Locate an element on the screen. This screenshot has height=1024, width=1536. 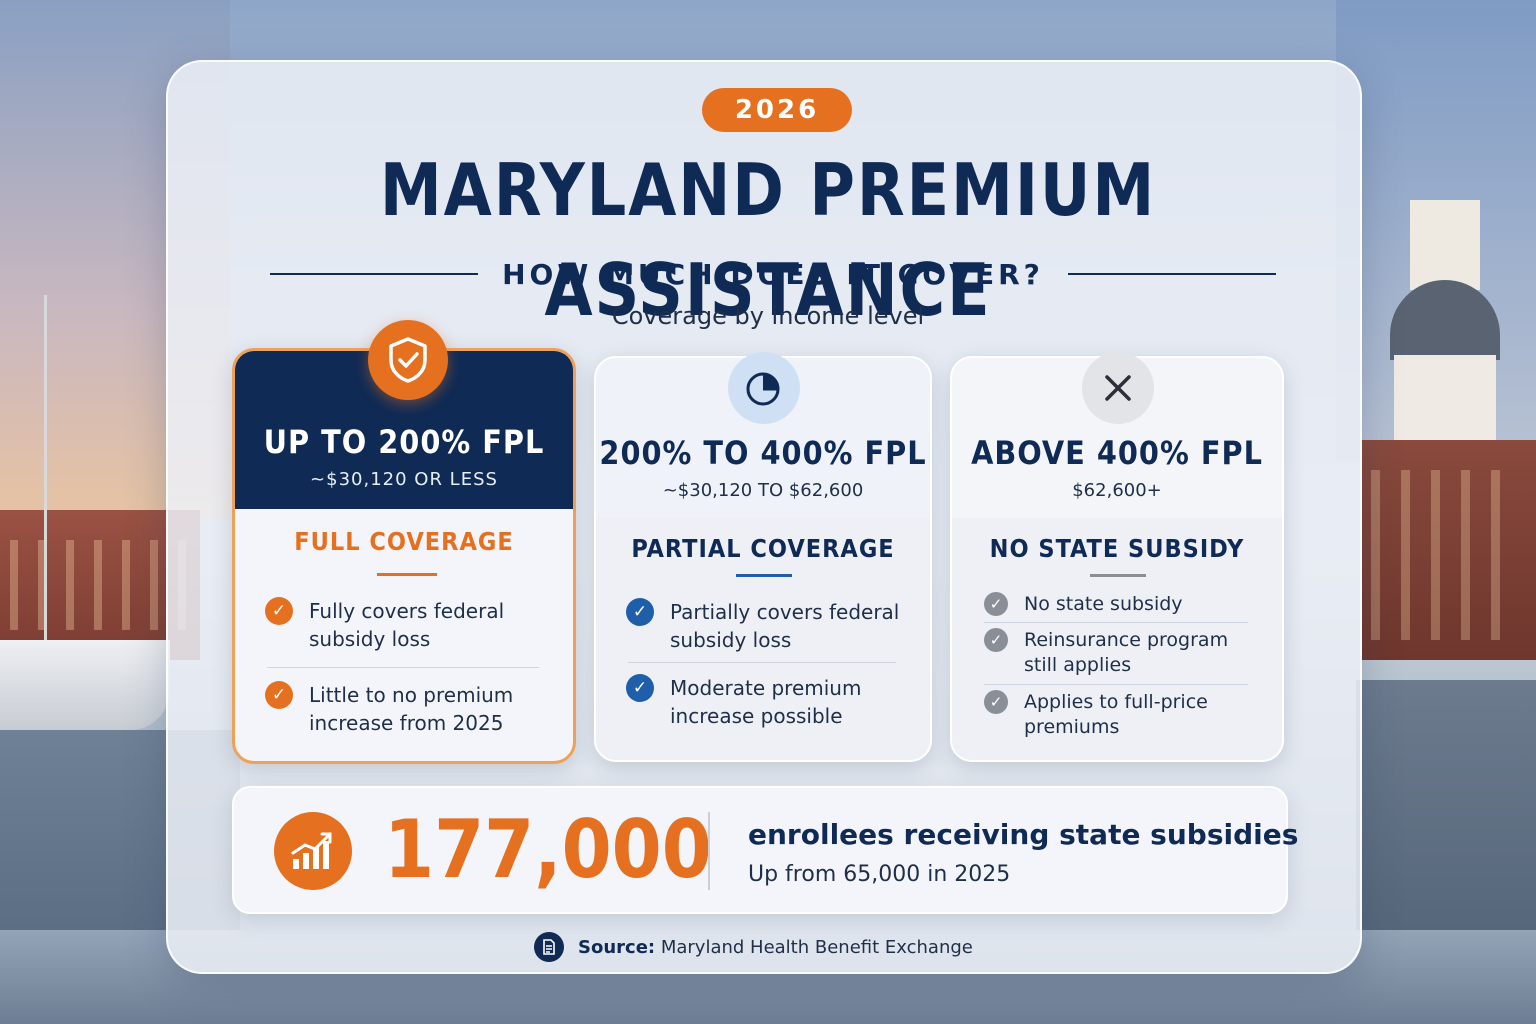
list-item: ✓ Partially covers federal subsidy loss is located at coordinates (765, 626).